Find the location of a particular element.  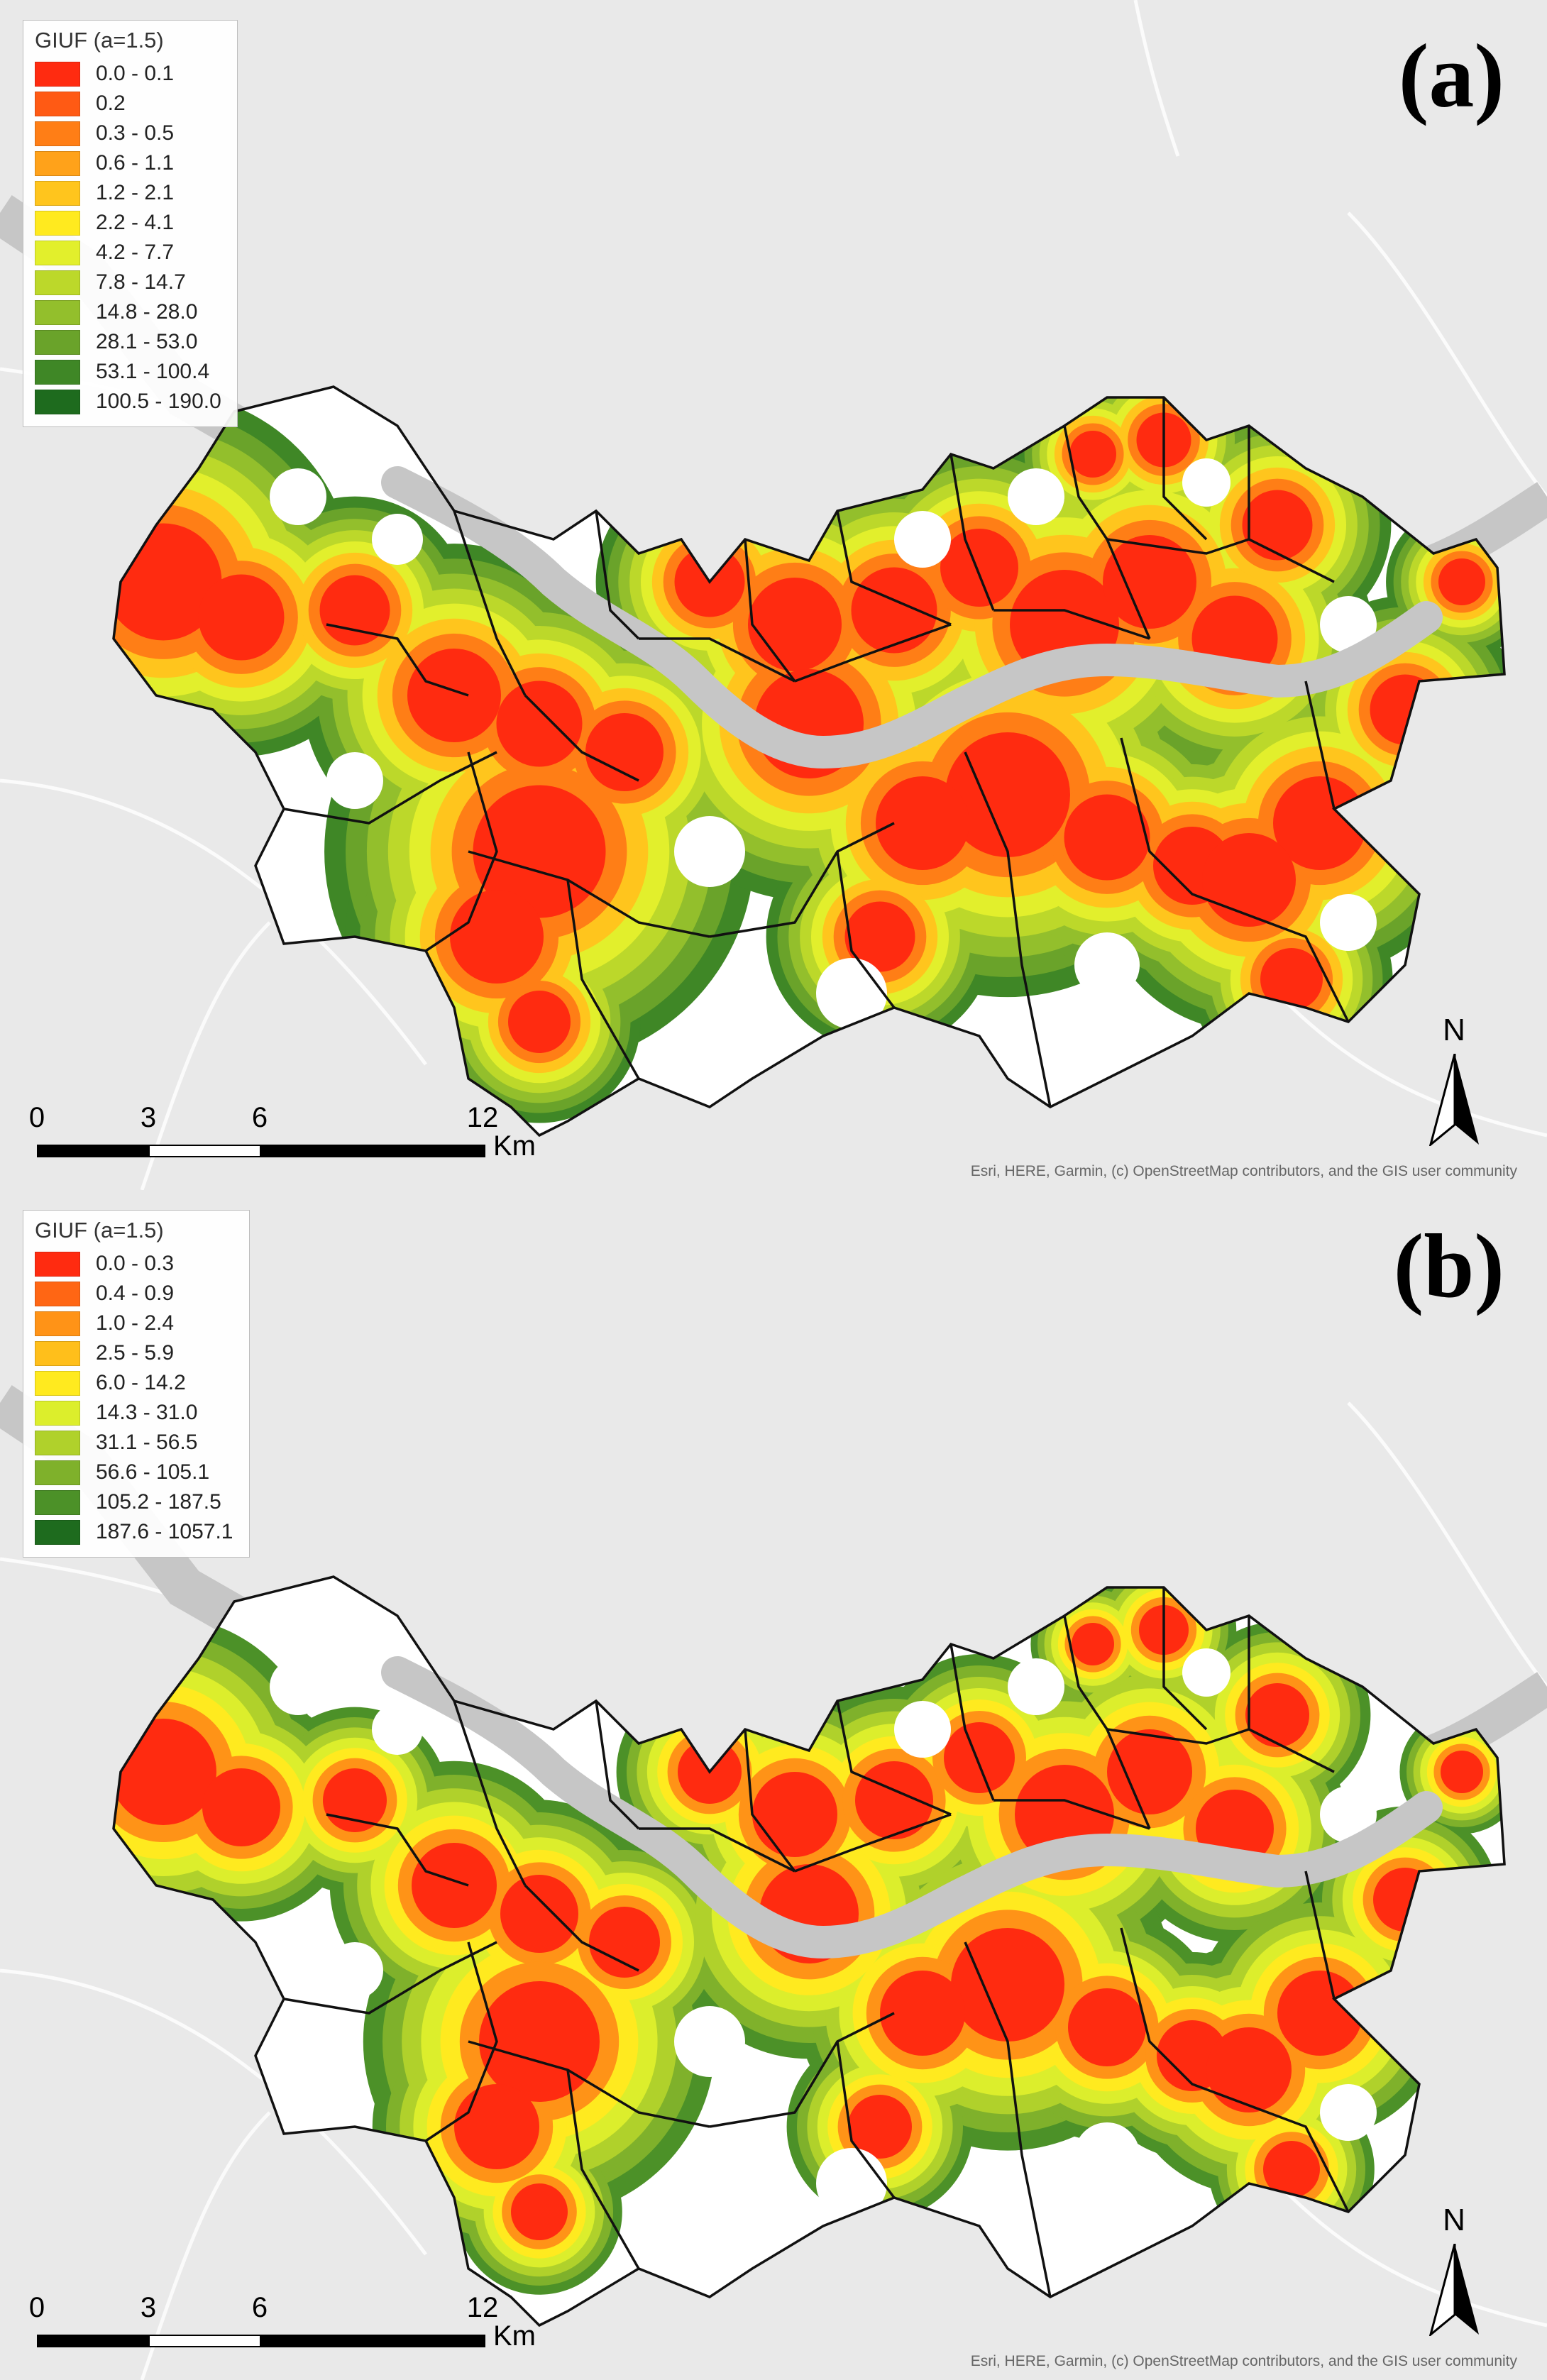

legend-label: 0.2 is located at coordinates (111, 104).